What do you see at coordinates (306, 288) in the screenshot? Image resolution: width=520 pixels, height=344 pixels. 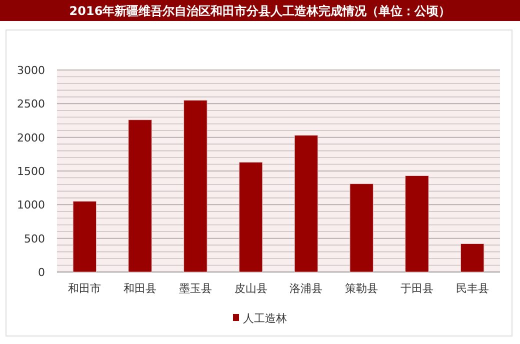 I see `x-tick-label: 洛浦县` at bounding box center [306, 288].